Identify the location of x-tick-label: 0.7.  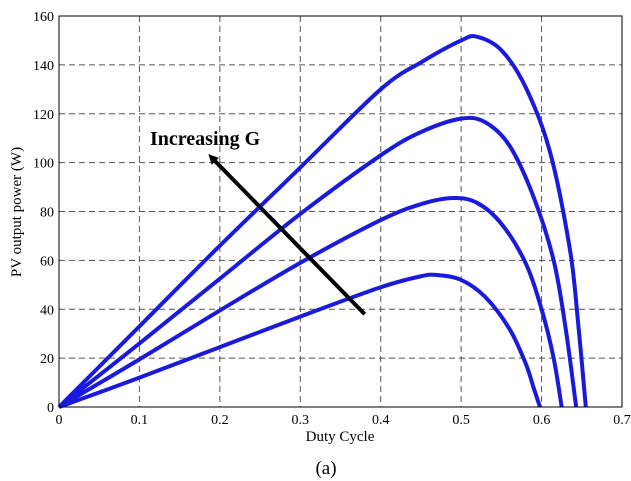
(622, 420).